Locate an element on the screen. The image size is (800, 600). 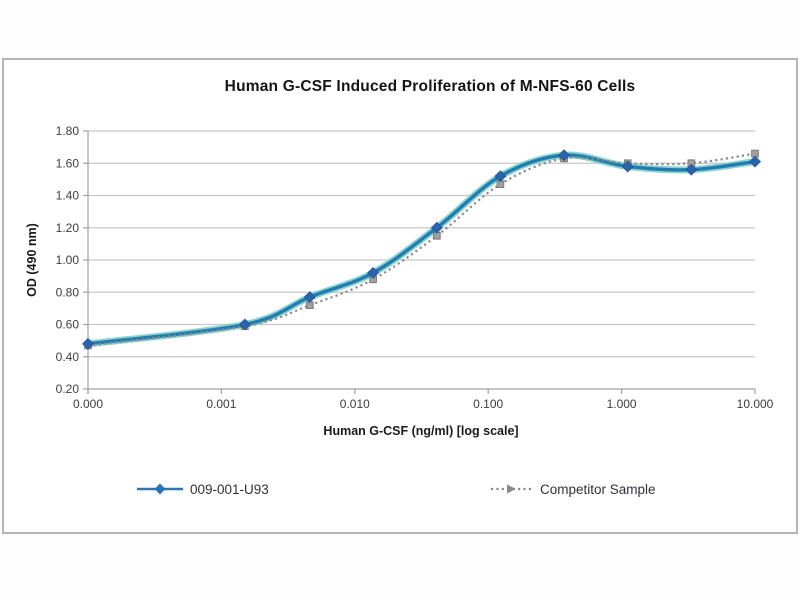
y-tick-label: 0.60 is located at coordinates (68, 325).